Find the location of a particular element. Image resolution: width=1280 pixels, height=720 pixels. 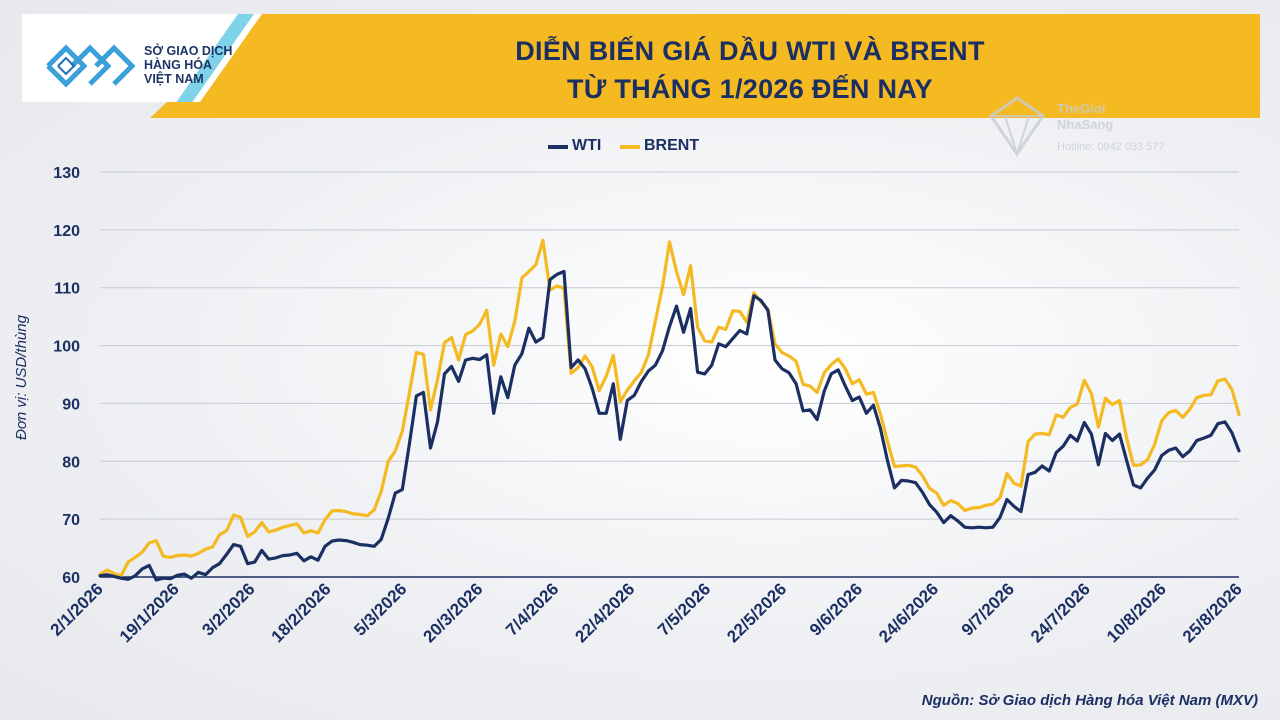

x-tick-label: 7/4/2026 is located at coordinates (532, 609).